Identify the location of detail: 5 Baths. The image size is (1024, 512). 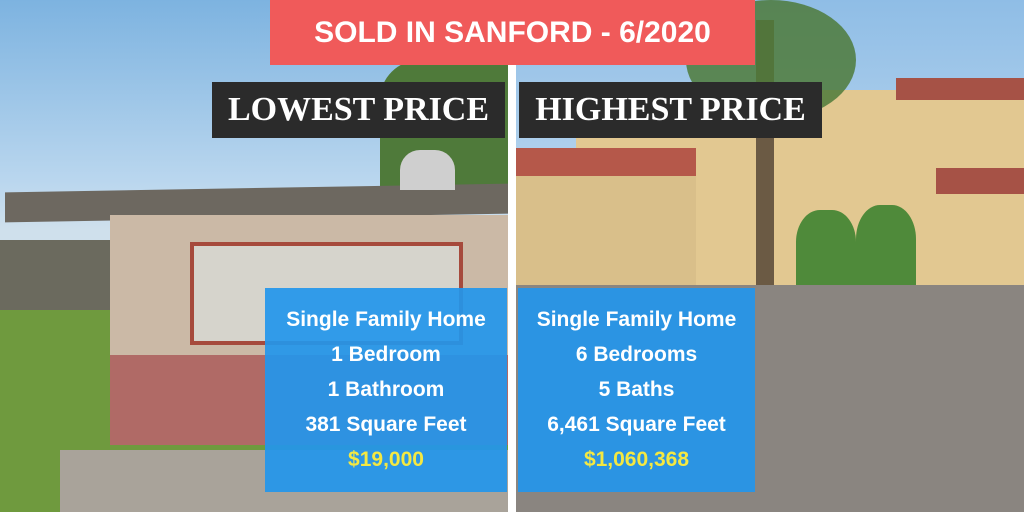
(636, 389).